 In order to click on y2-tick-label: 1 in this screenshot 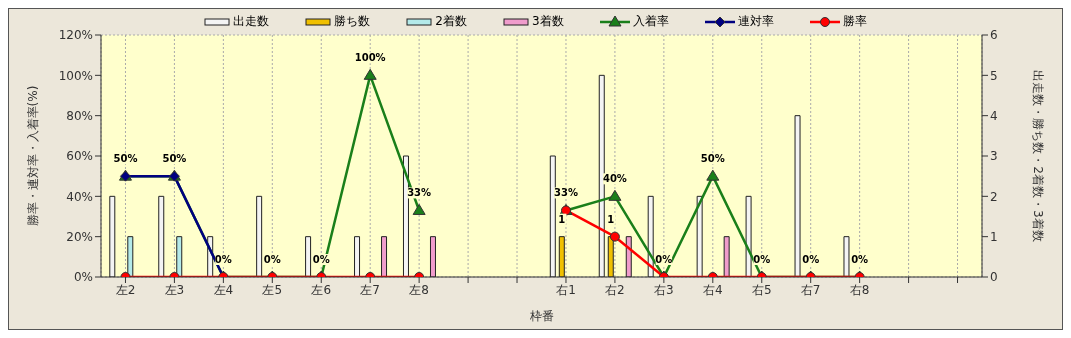, I will do `click(994, 236)`.